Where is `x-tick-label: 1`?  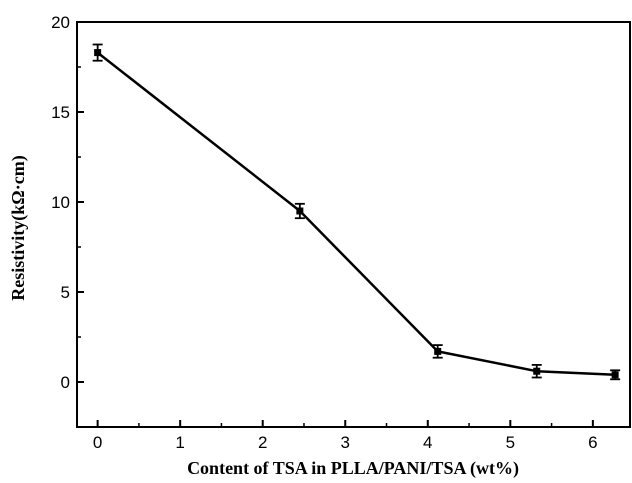
x-tick-label: 1 is located at coordinates (179, 442).